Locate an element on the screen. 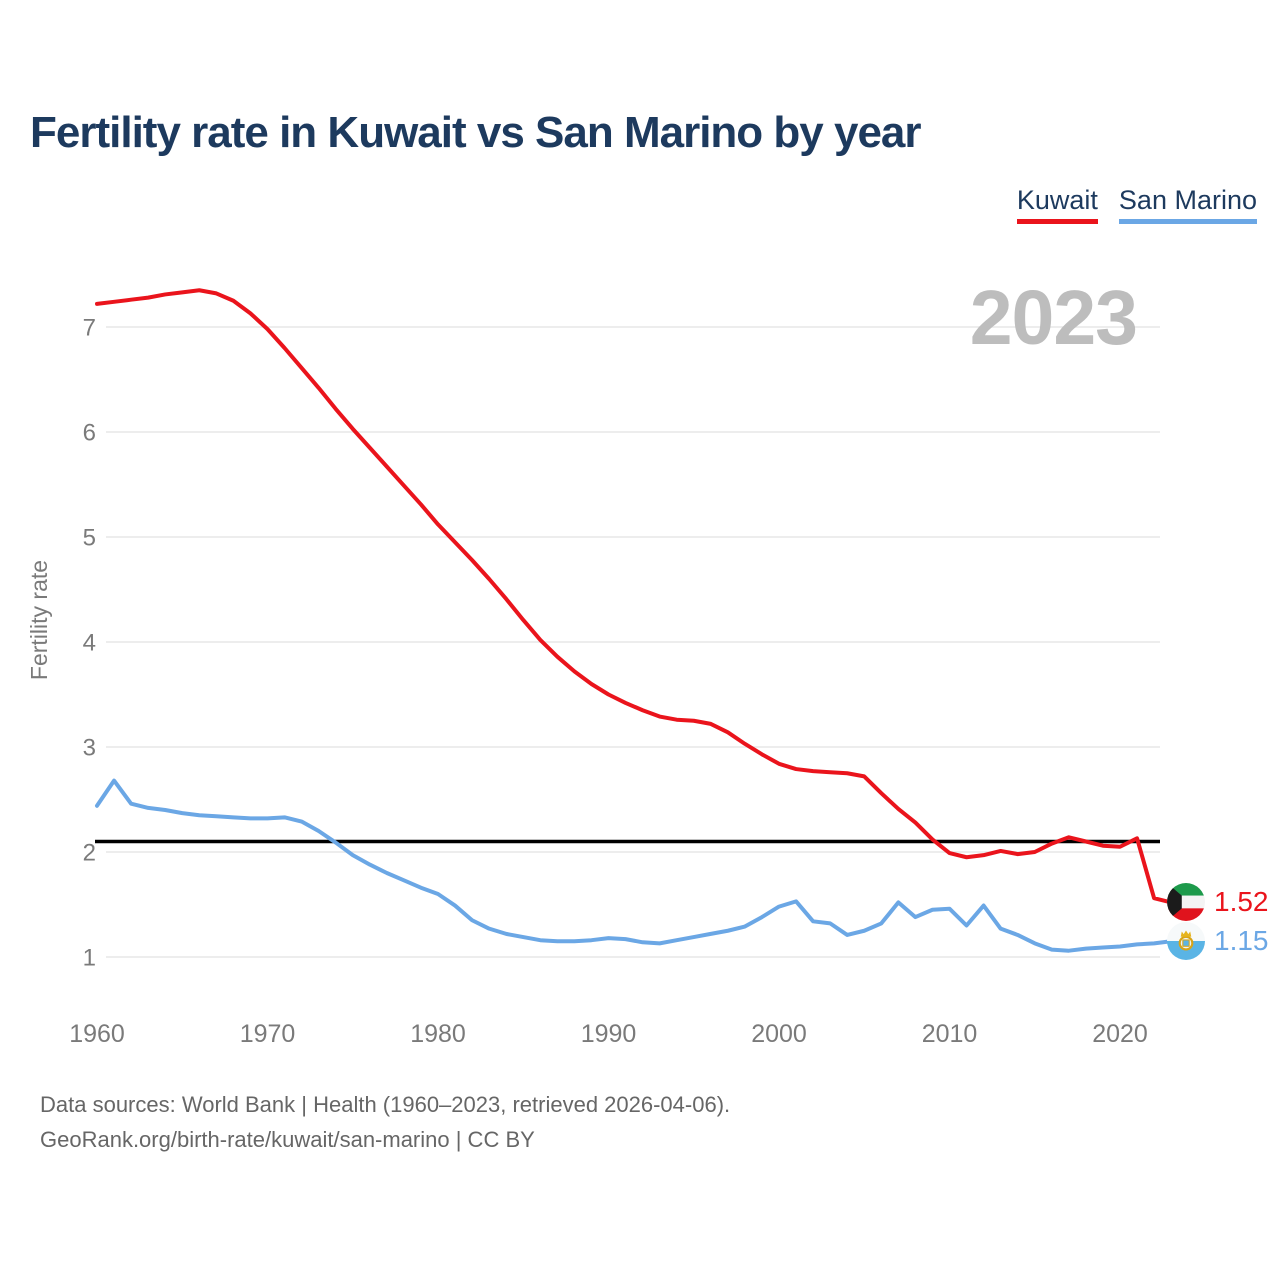 The width and height of the screenshot is (1280, 1280). y-tick-label-6: 6 is located at coordinates (89, 433).